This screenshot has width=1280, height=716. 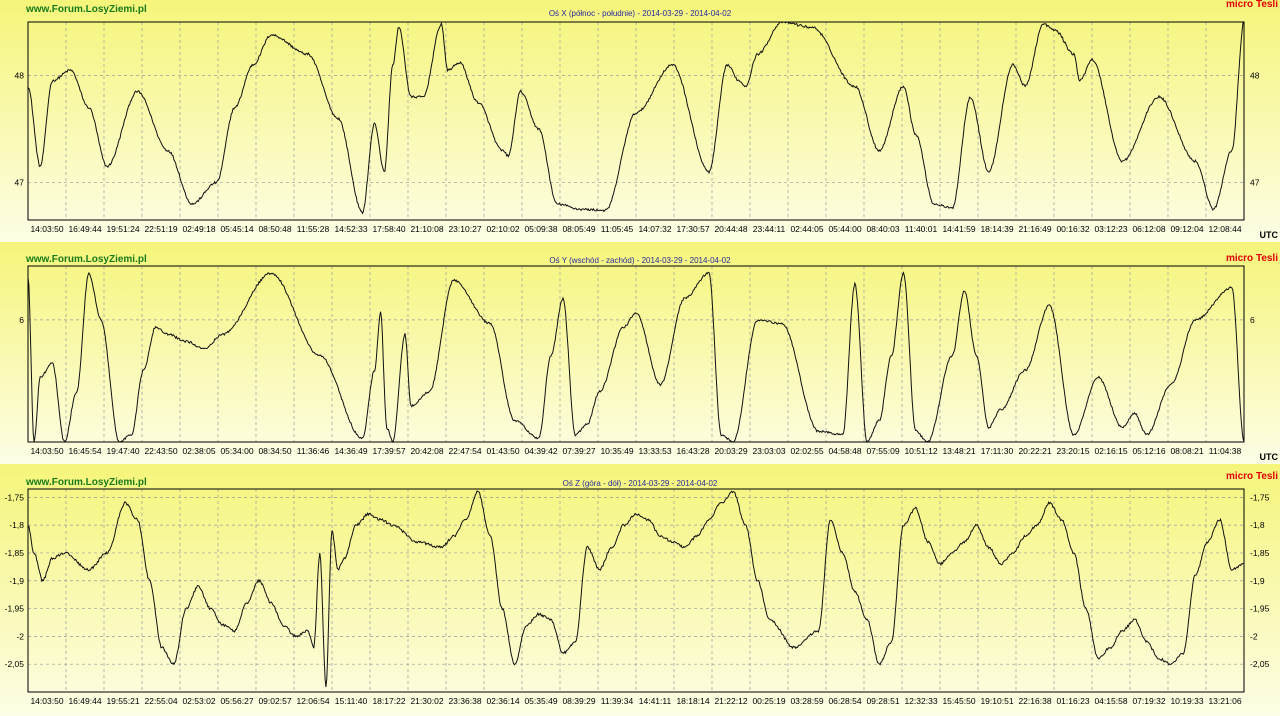 What do you see at coordinates (1260, 553) in the screenshot?
I see `y-tick-label-right: -1,85` at bounding box center [1260, 553].